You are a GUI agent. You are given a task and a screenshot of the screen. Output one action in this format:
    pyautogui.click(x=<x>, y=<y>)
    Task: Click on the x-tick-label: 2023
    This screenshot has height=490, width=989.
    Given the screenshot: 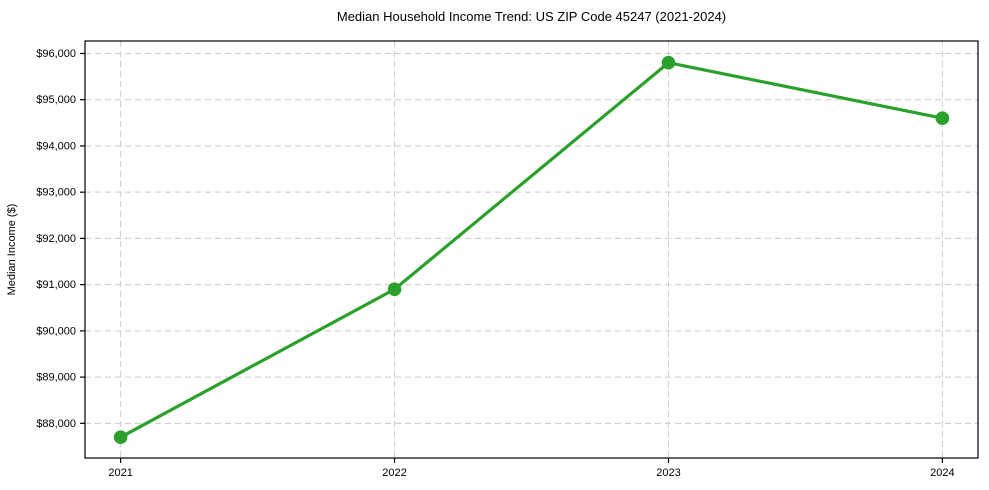 What is the action you would take?
    pyautogui.click(x=668, y=473)
    